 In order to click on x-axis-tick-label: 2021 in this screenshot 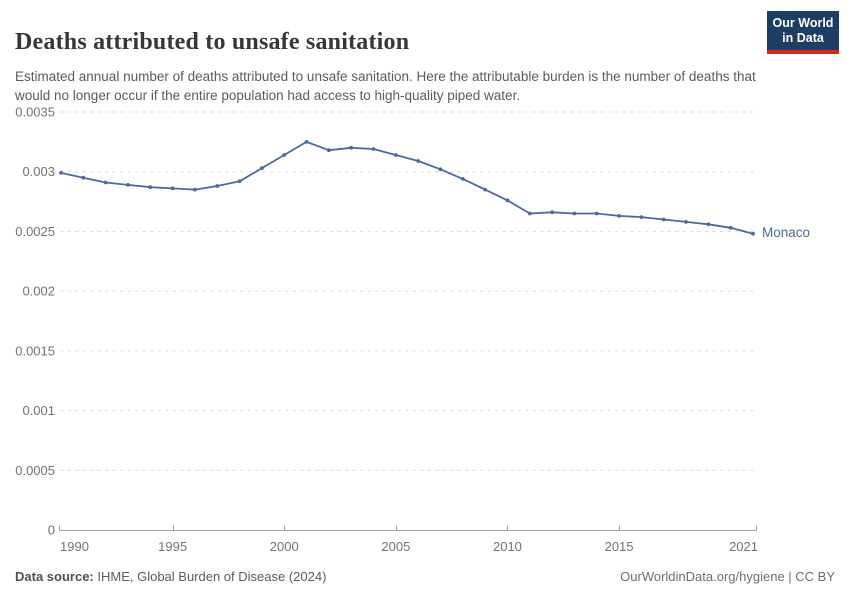, I will do `click(743, 546)`.